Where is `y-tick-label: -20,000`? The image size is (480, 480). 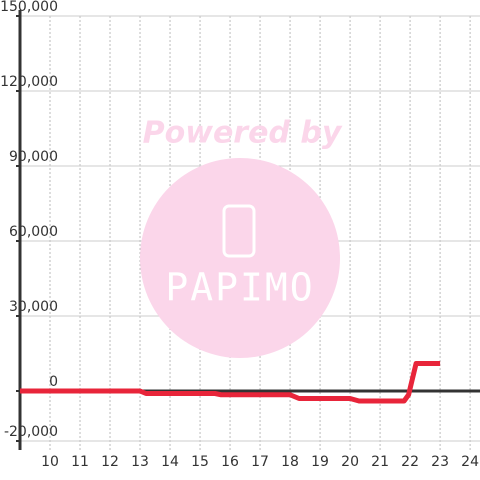 y-tick-label: -20,000 is located at coordinates (31, 432).